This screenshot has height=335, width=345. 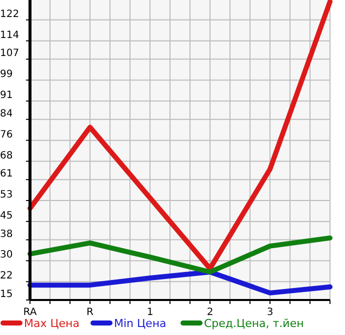 What do you see at coordinates (6, 294) in the screenshot?
I see `y-tick-label: 15` at bounding box center [6, 294].